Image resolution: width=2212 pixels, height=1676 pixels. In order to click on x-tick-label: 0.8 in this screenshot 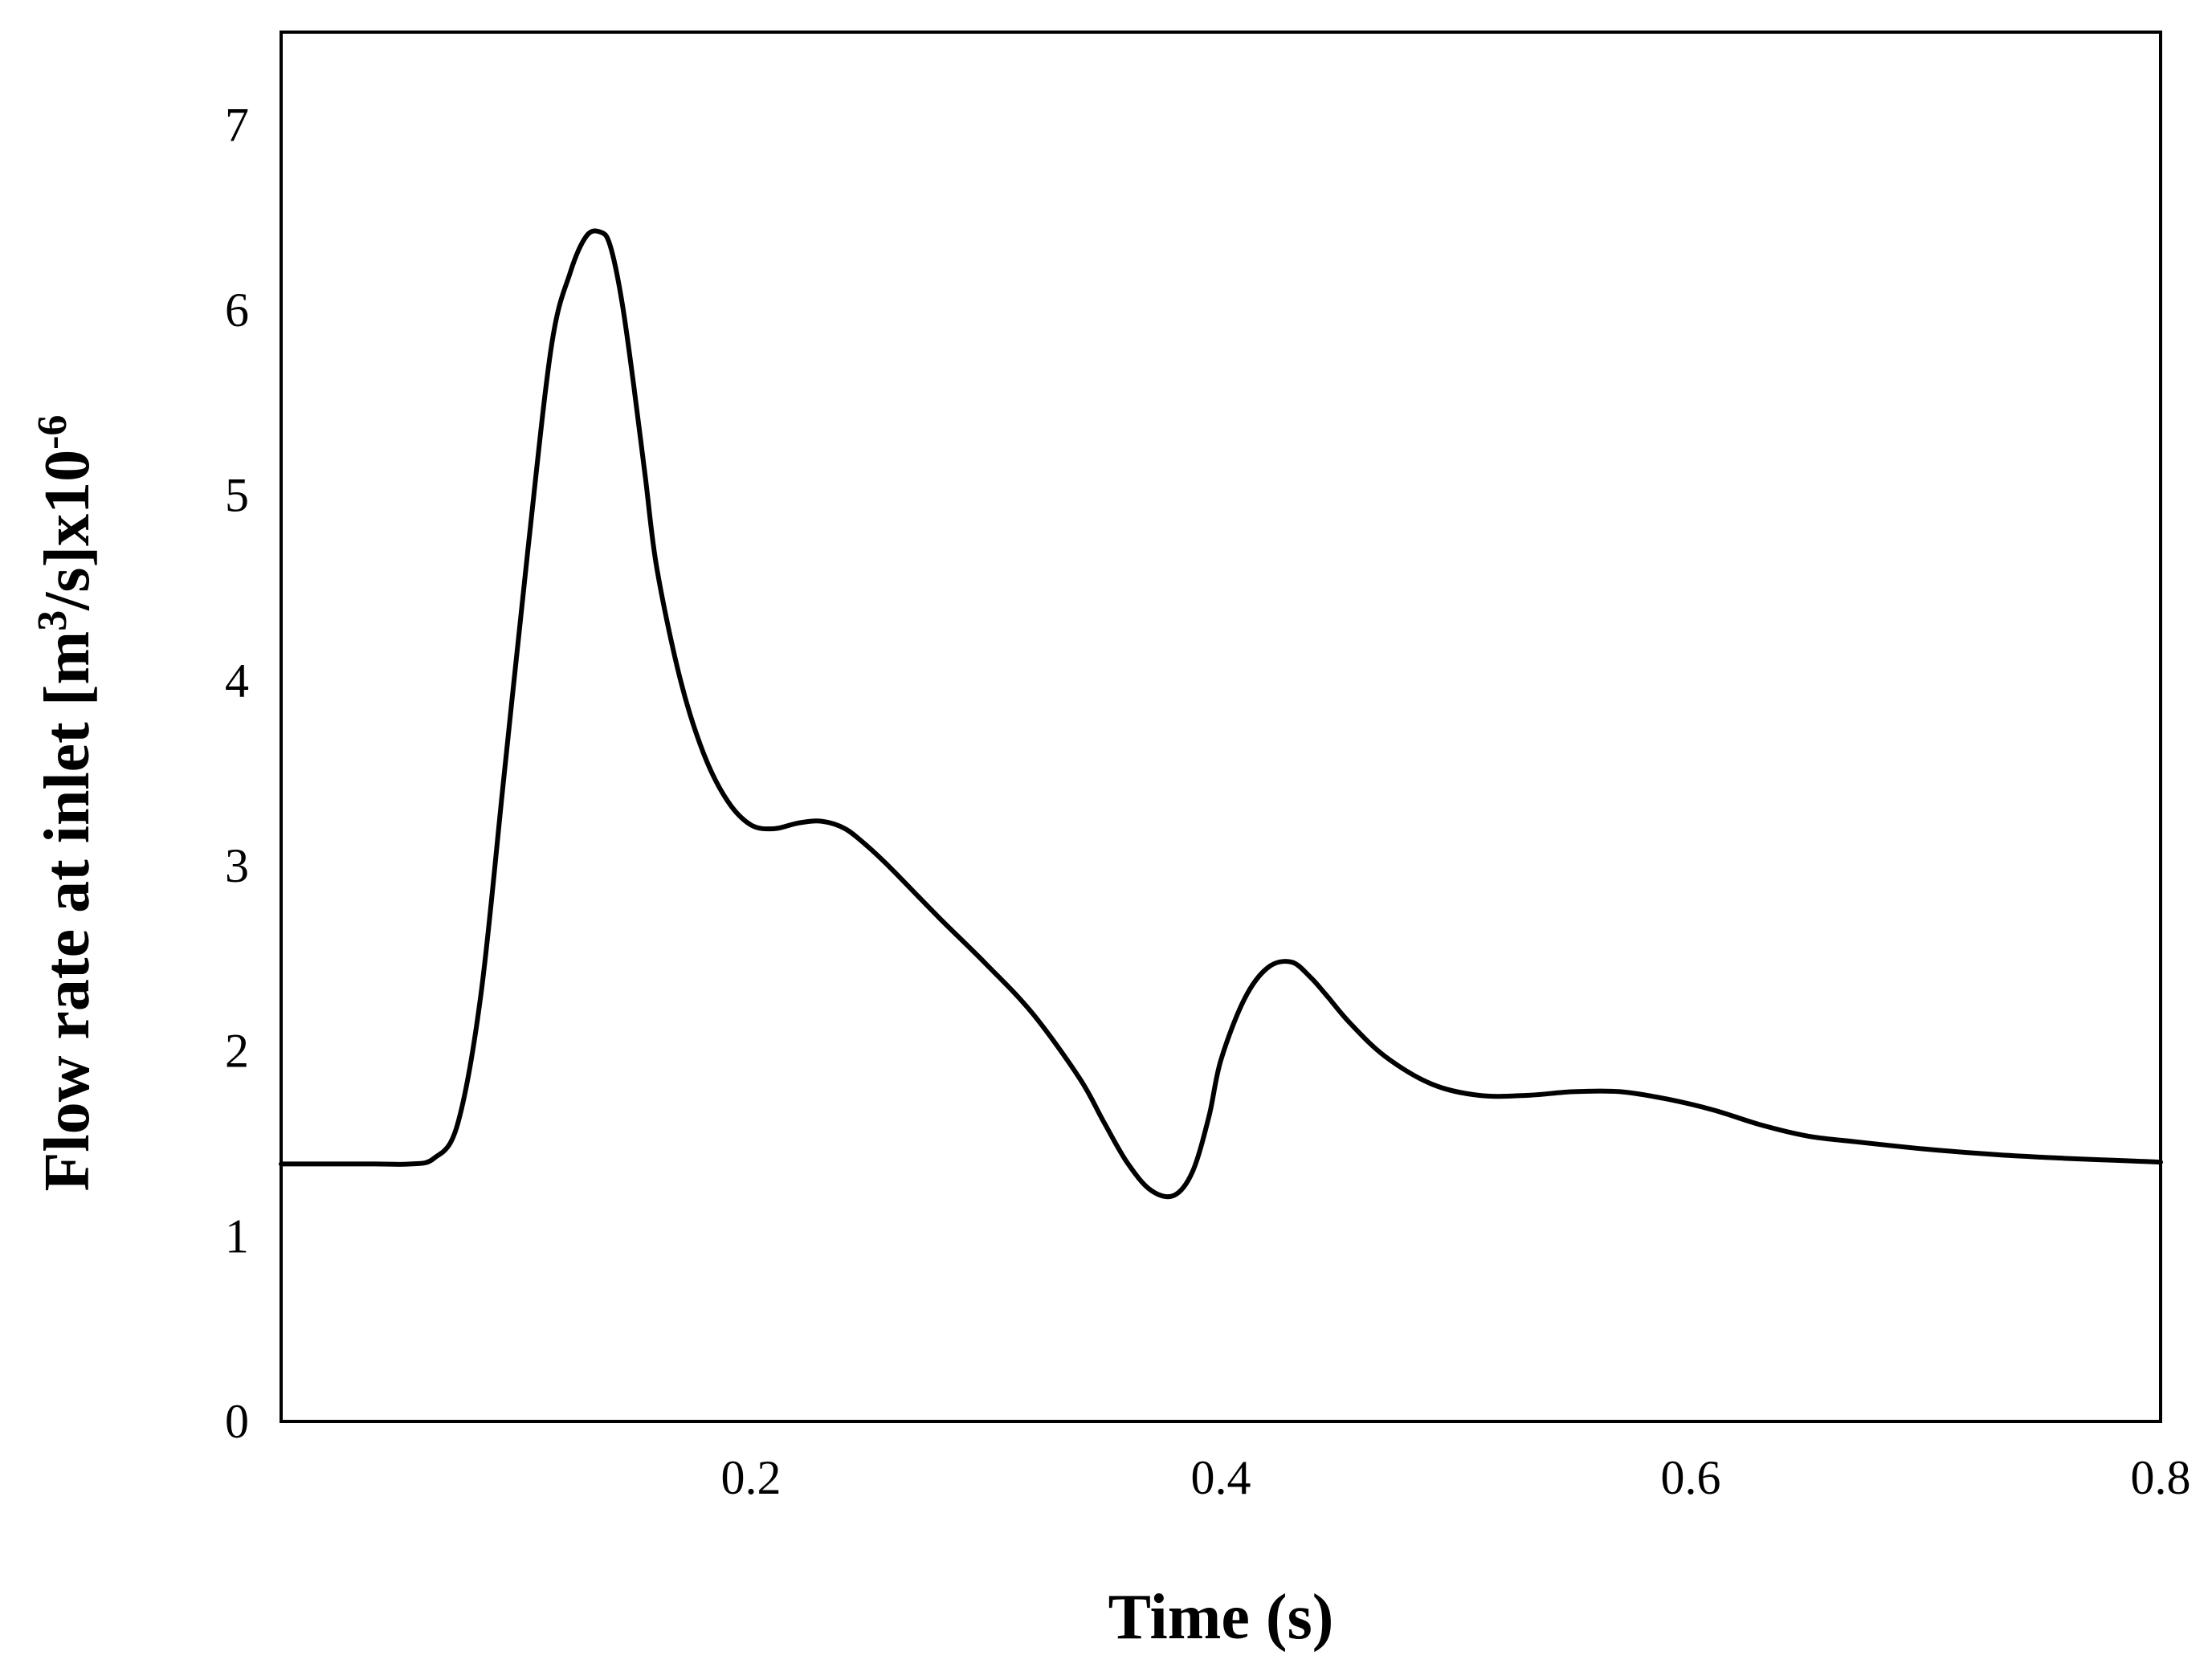, I will do `click(2161, 1477)`.